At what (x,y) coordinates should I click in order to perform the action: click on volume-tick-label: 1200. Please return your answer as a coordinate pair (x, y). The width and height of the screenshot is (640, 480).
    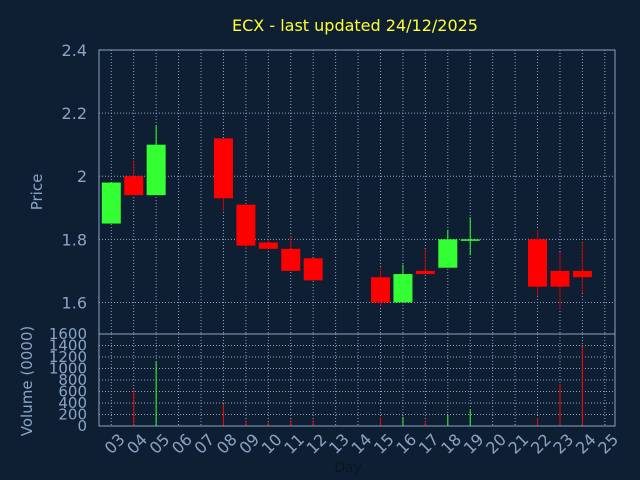
    Looking at the image, I should click on (68, 357).